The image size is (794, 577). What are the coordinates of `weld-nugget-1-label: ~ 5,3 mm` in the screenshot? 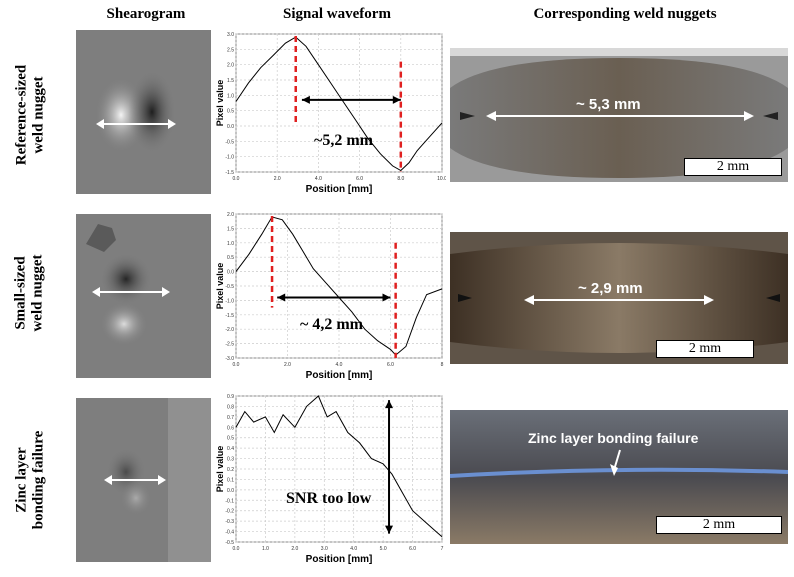 It's located at (608, 104).